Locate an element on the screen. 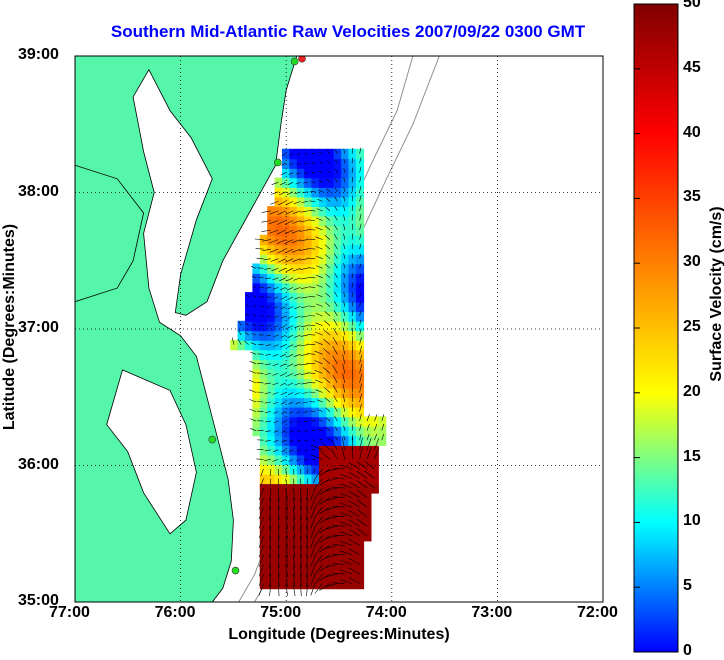 Image resolution: width=724 pixels, height=660 pixels. colorbar-tick-label: 40 is located at coordinates (692, 133).